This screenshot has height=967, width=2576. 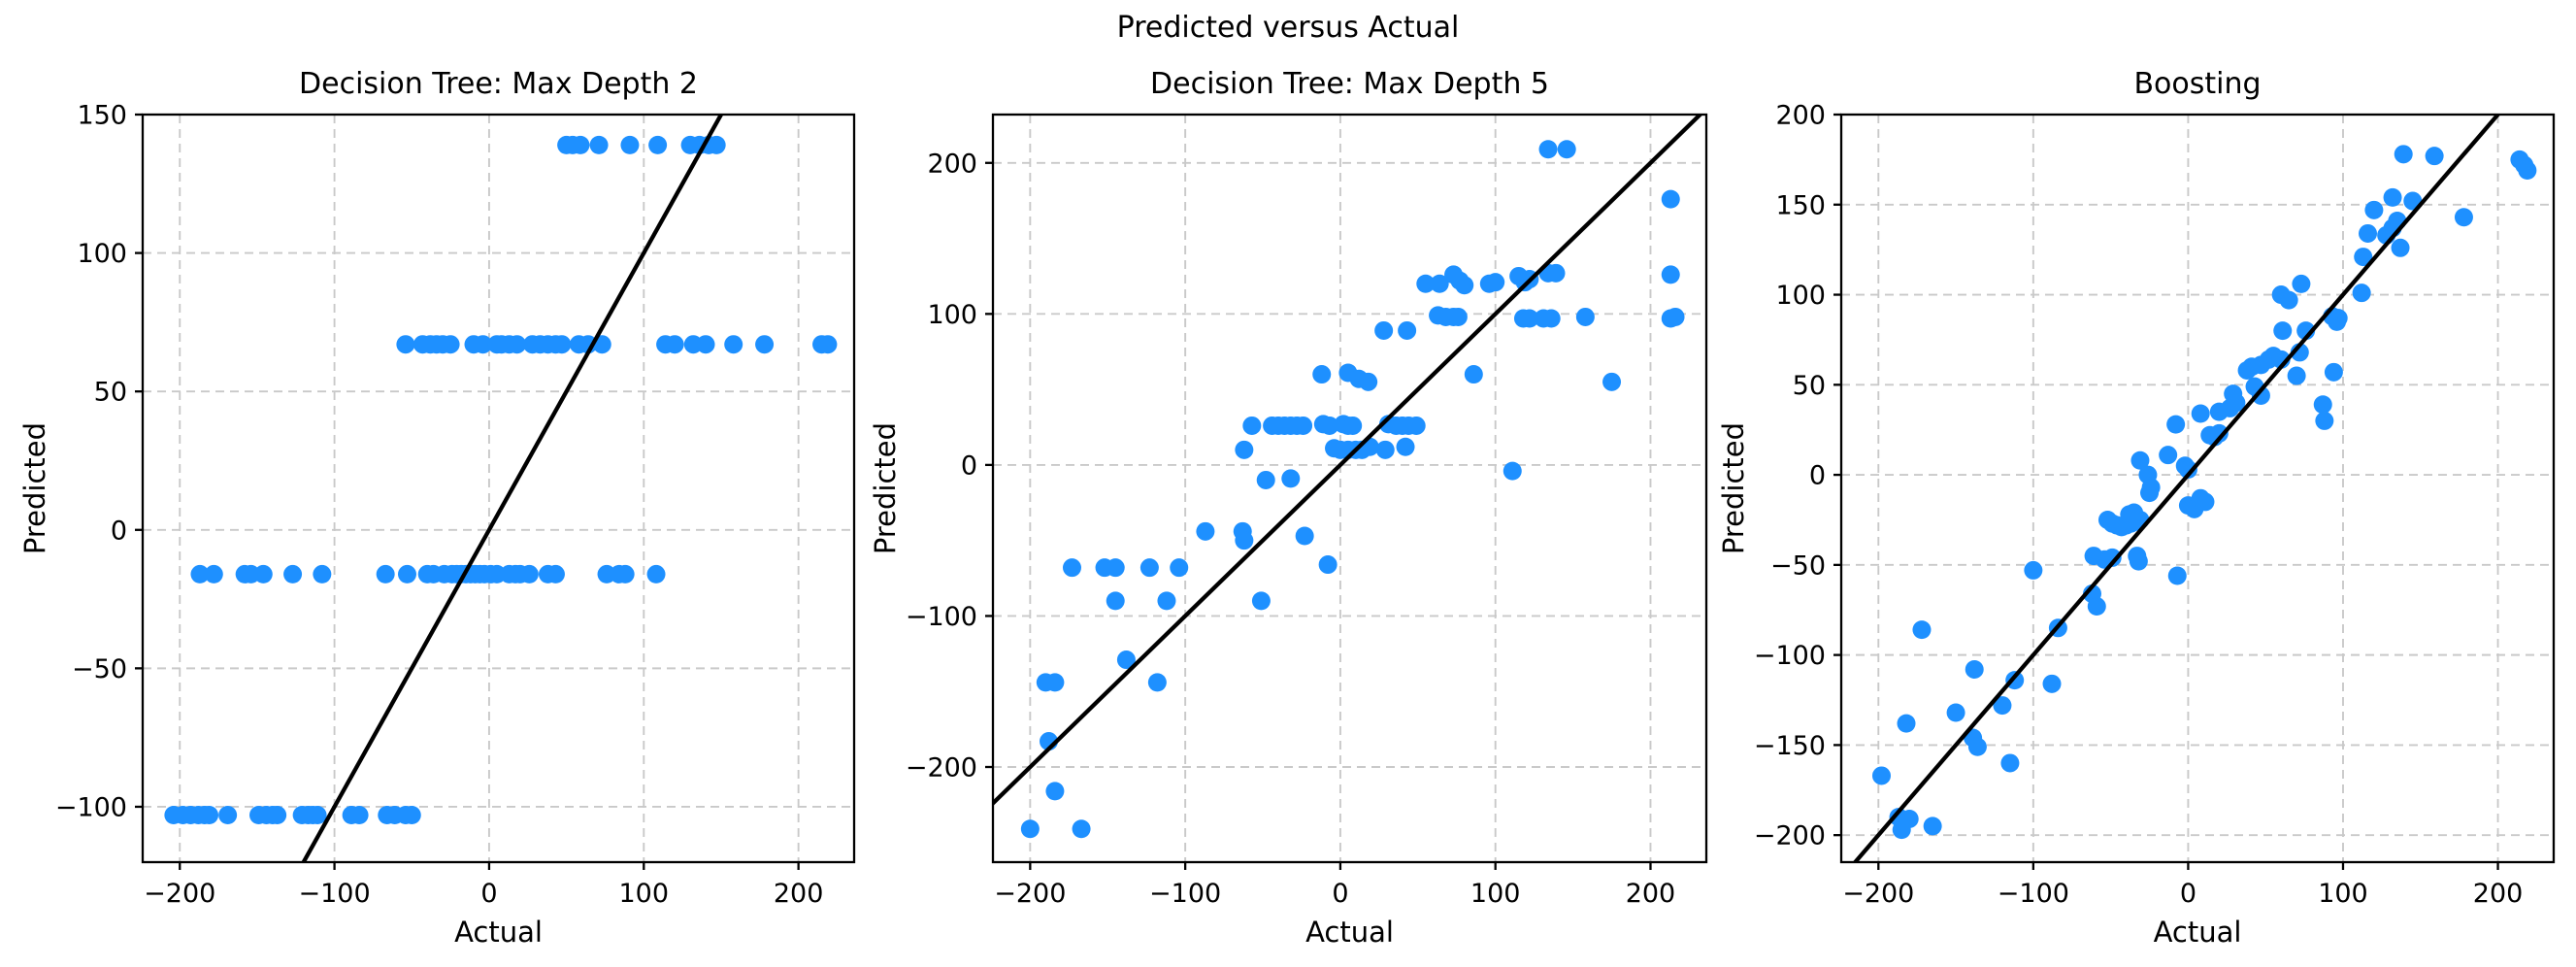 I want to click on chart2-title: Decision Tree: Max Depth 5, so click(x=1349, y=84).